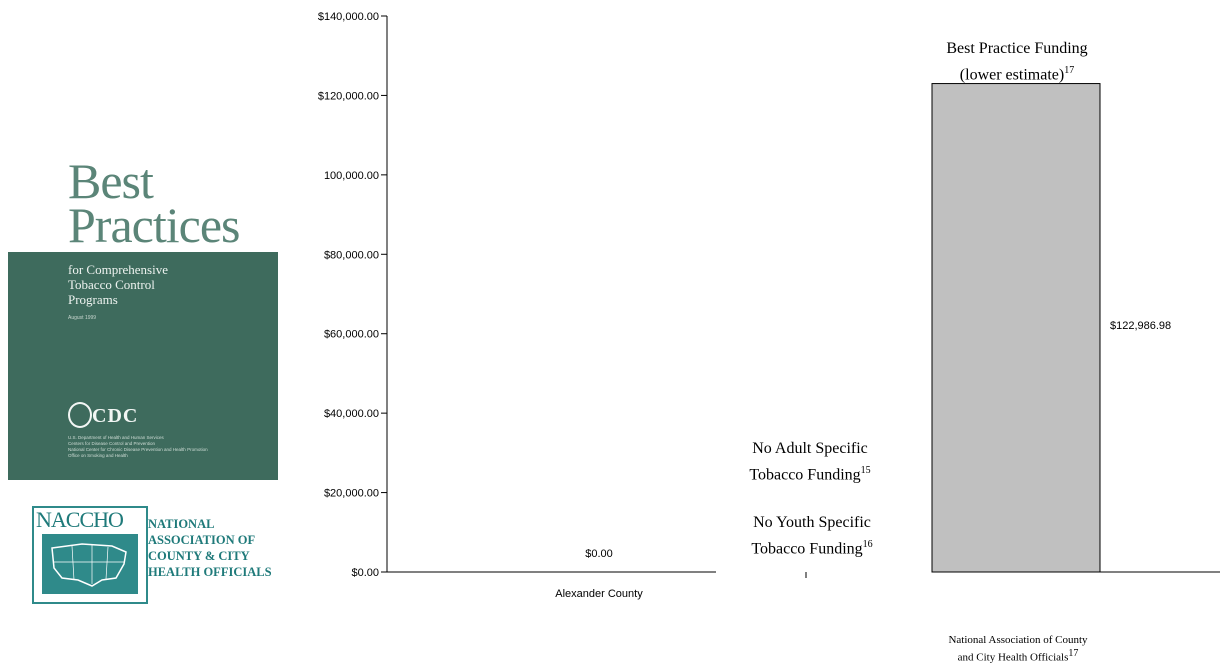 The height and width of the screenshot is (671, 1225). What do you see at coordinates (90, 564) in the screenshot?
I see `us-map-icon` at bounding box center [90, 564].